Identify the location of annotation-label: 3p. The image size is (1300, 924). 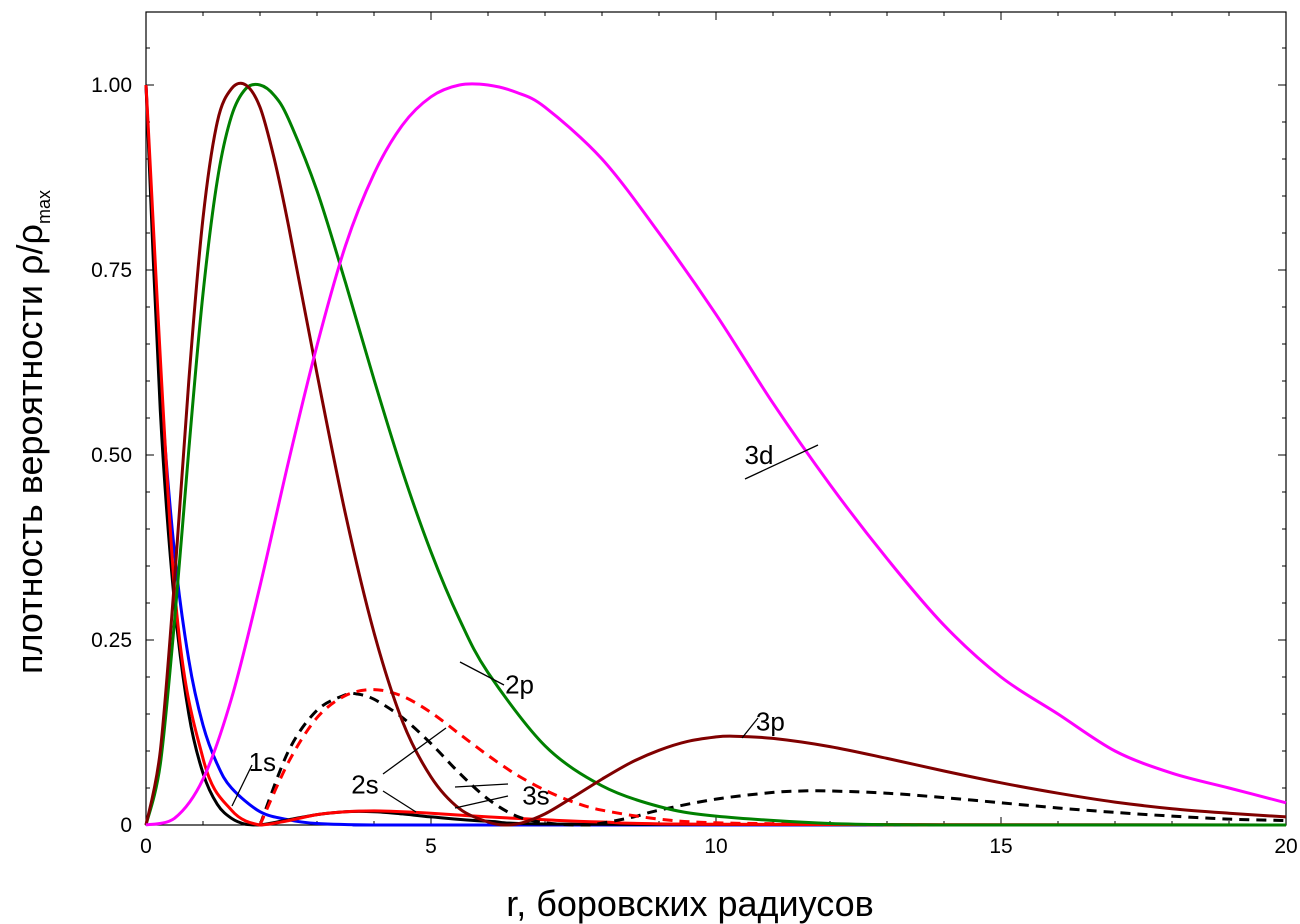
(770, 721).